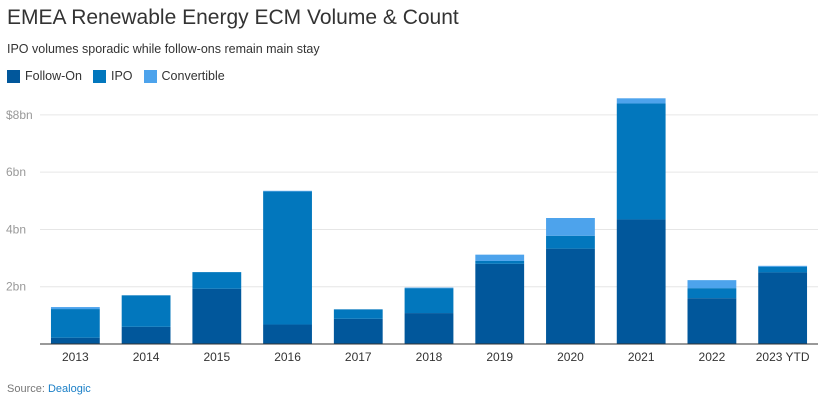 This screenshot has width=831, height=402. Describe the element at coordinates (19, 115) in the screenshot. I see `y-tick-label-8: $8bn` at that location.